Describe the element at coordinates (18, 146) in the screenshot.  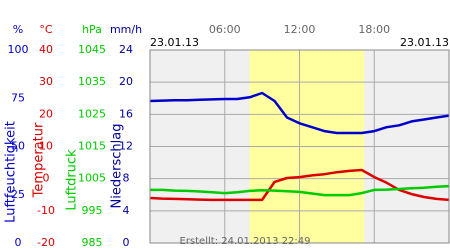
I see `y-tick-label: 50` at that location.